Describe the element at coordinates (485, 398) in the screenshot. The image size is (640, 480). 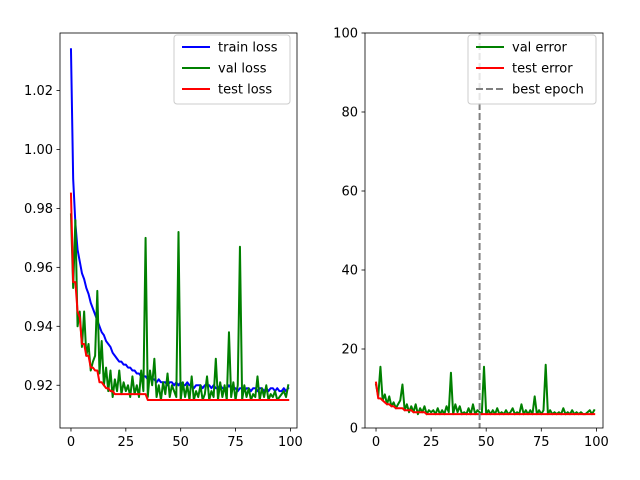
I see `test-error-line` at that location.